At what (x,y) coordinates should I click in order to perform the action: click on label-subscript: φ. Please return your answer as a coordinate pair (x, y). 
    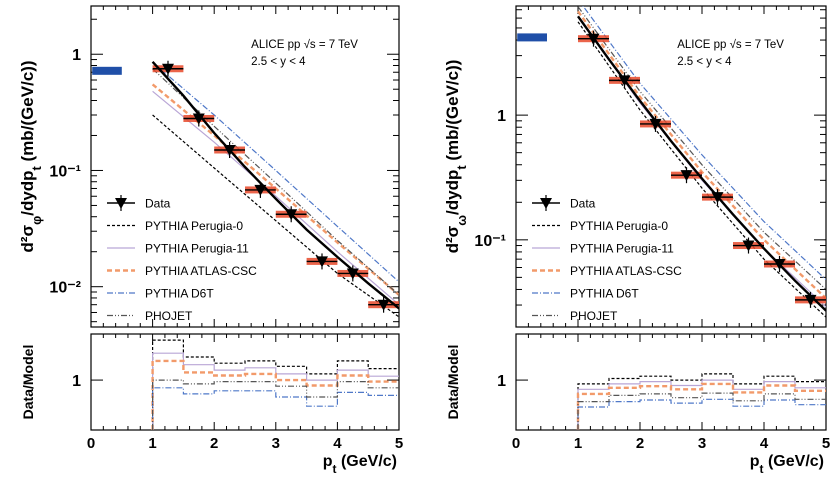
    Looking at the image, I should click on (36, 220).